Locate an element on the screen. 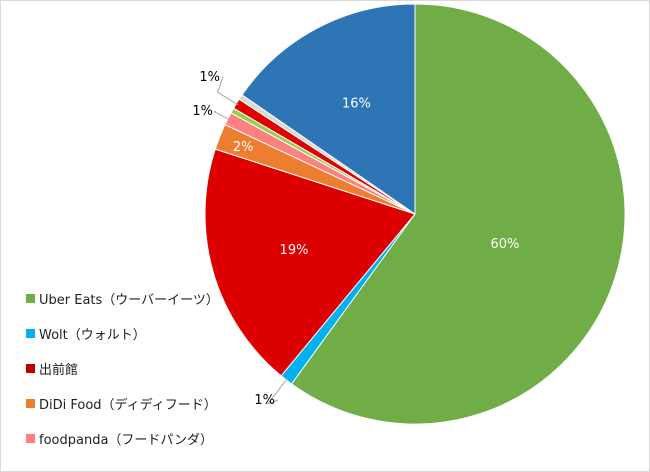 The height and width of the screenshot is (472, 650). legend-swatch-demaecan is located at coordinates (30, 368).